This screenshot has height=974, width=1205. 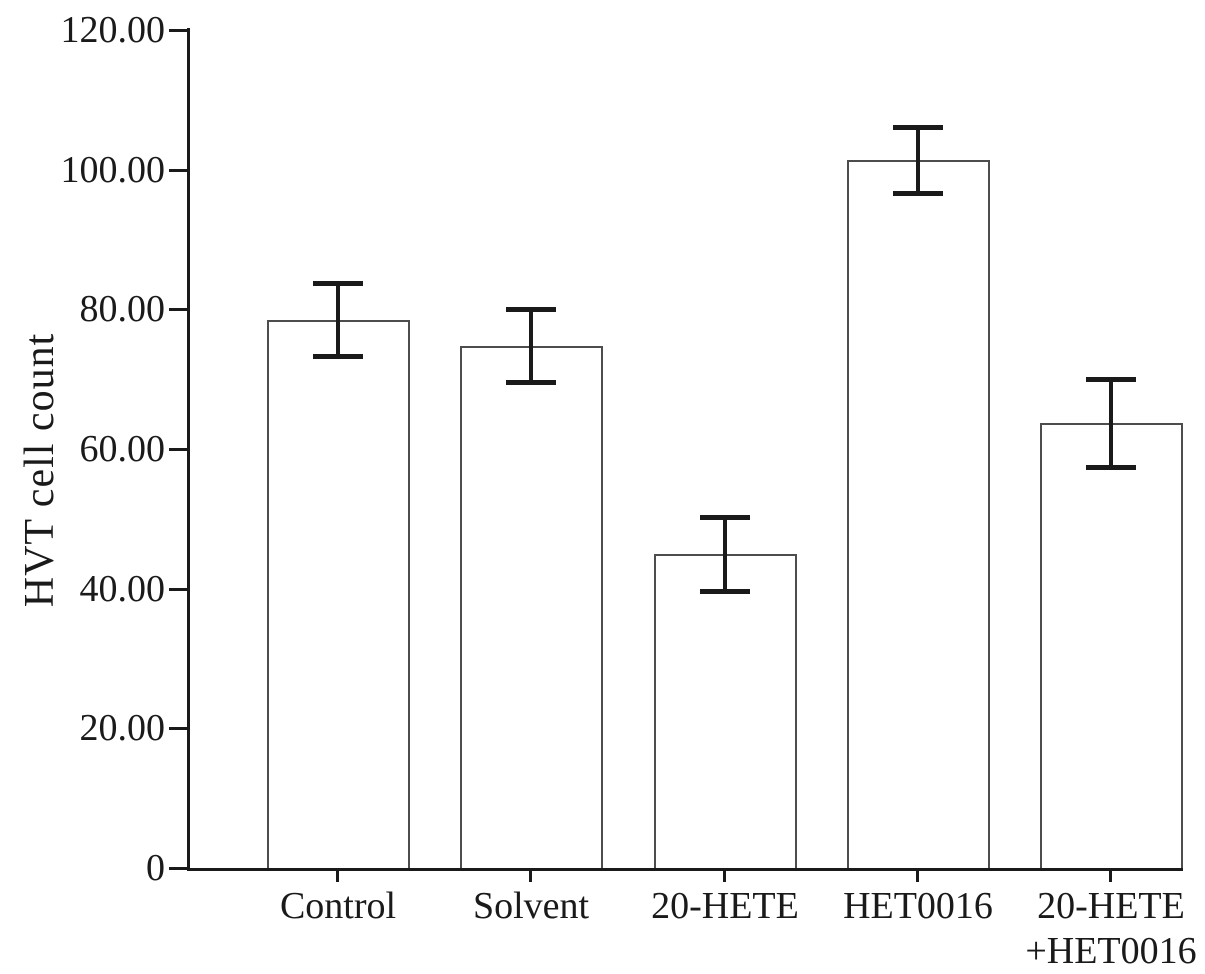 I want to click on y-tick-label: 80.00, so click(x=122, y=309).